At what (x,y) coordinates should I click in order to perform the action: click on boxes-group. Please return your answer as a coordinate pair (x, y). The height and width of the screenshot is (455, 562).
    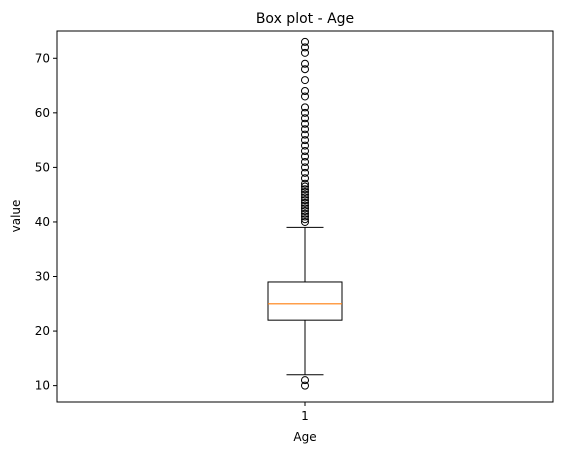
    Looking at the image, I should click on (305, 213).